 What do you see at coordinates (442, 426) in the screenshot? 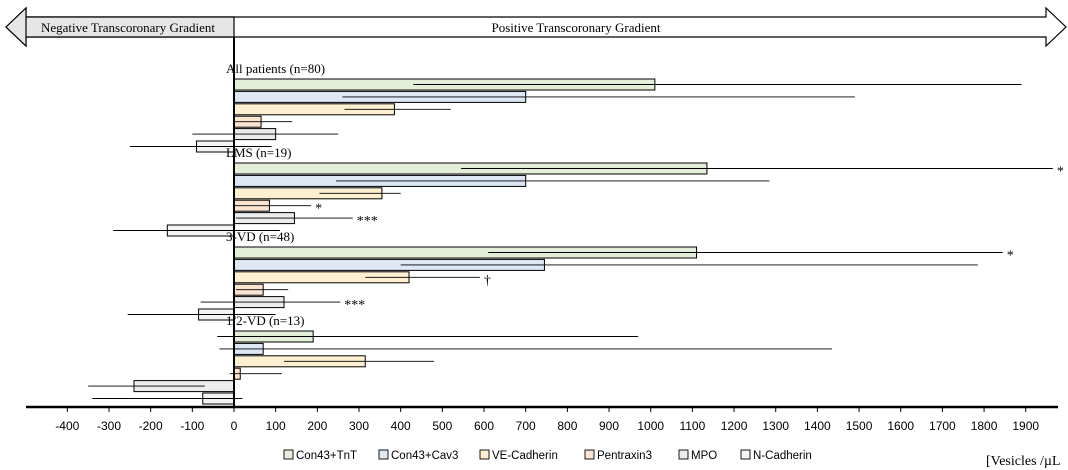
I see `x-tick-label: 500` at bounding box center [442, 426].